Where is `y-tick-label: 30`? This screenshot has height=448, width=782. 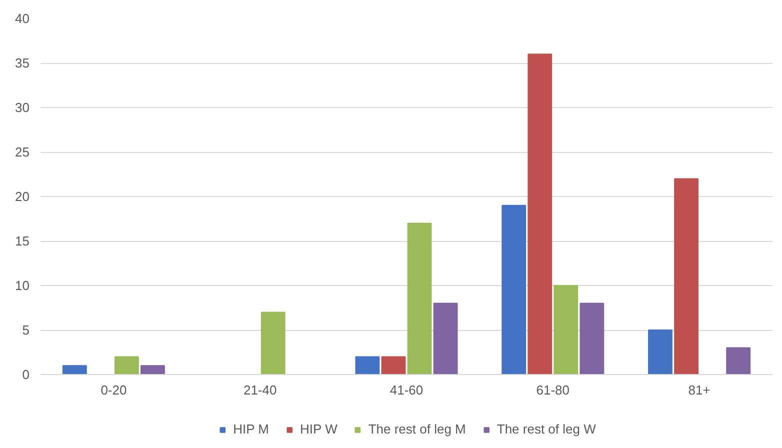 y-tick-label: 30 is located at coordinates (22, 107).